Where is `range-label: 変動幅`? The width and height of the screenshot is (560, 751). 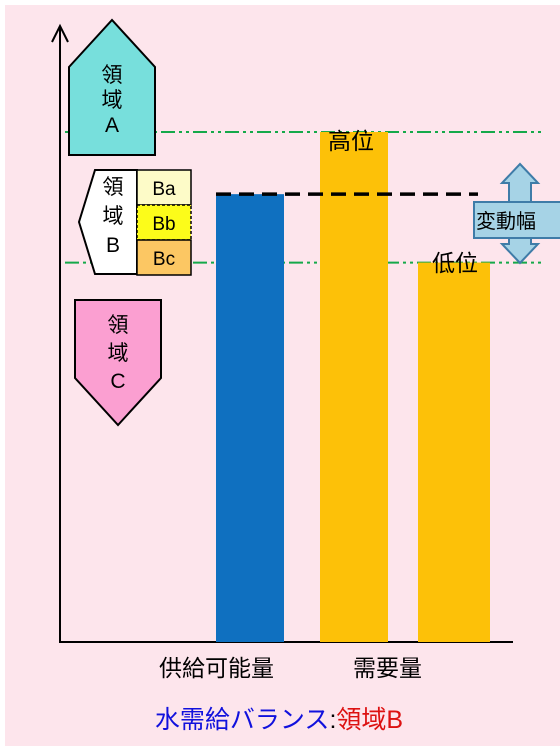 range-label: 変動幅 is located at coordinates (506, 221).